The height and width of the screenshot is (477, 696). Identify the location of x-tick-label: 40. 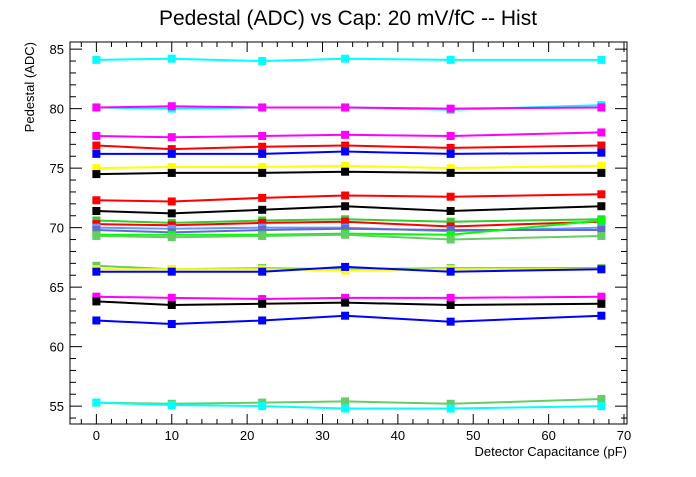
(398, 435).